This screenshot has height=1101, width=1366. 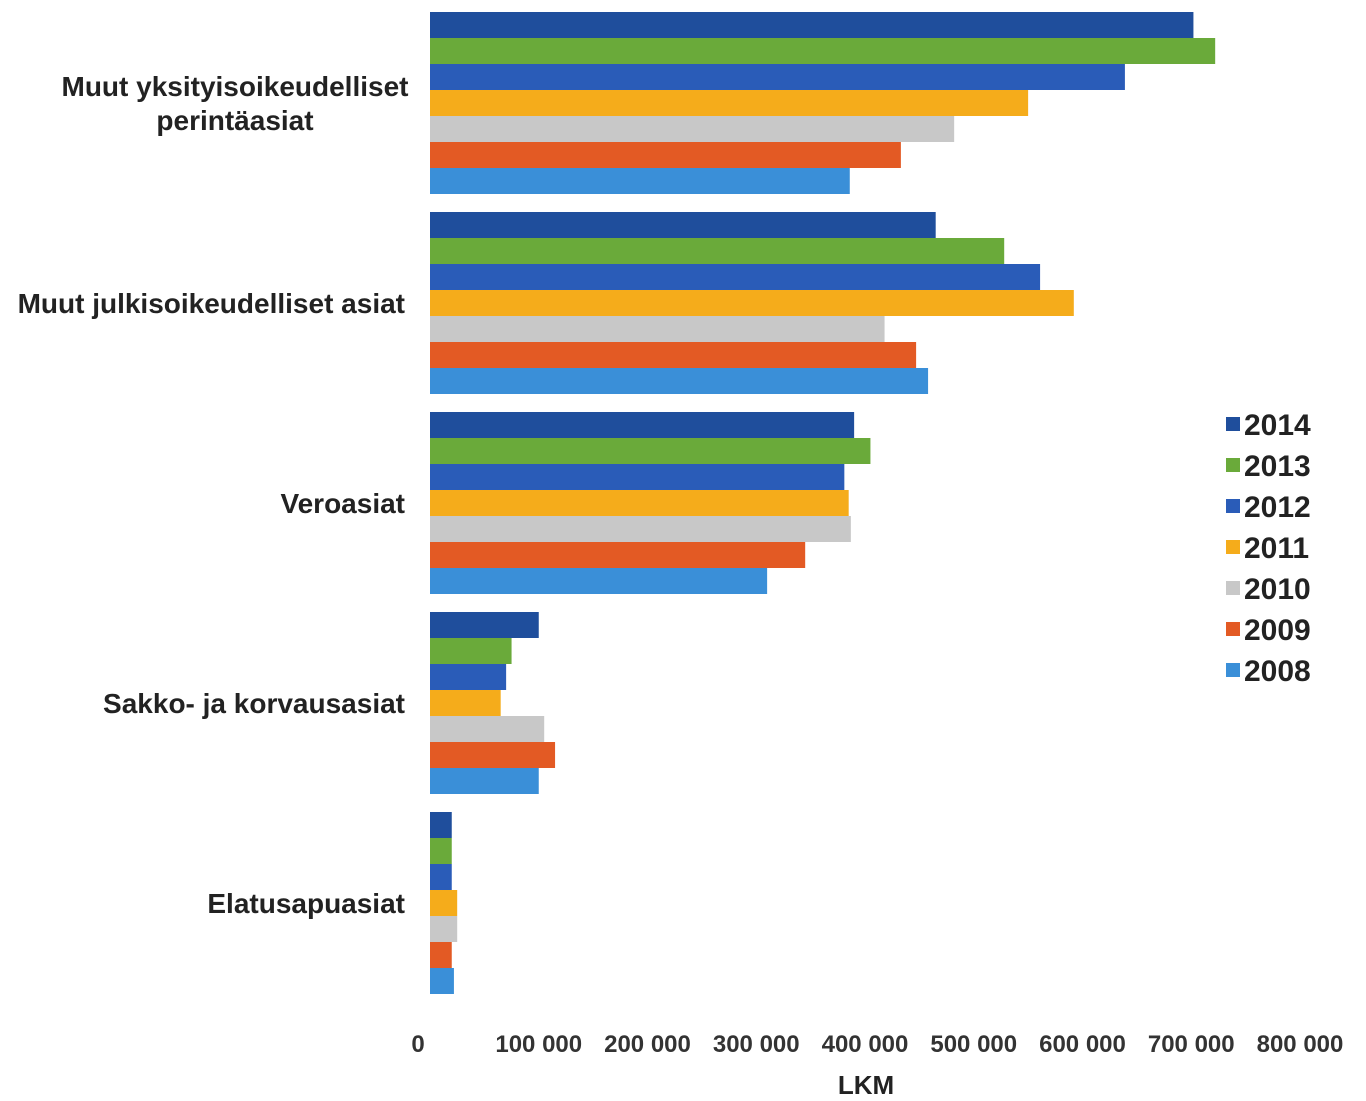 What do you see at coordinates (211, 303) in the screenshot?
I see `category-label: Muut julkisoikeudelliset asiat` at bounding box center [211, 303].